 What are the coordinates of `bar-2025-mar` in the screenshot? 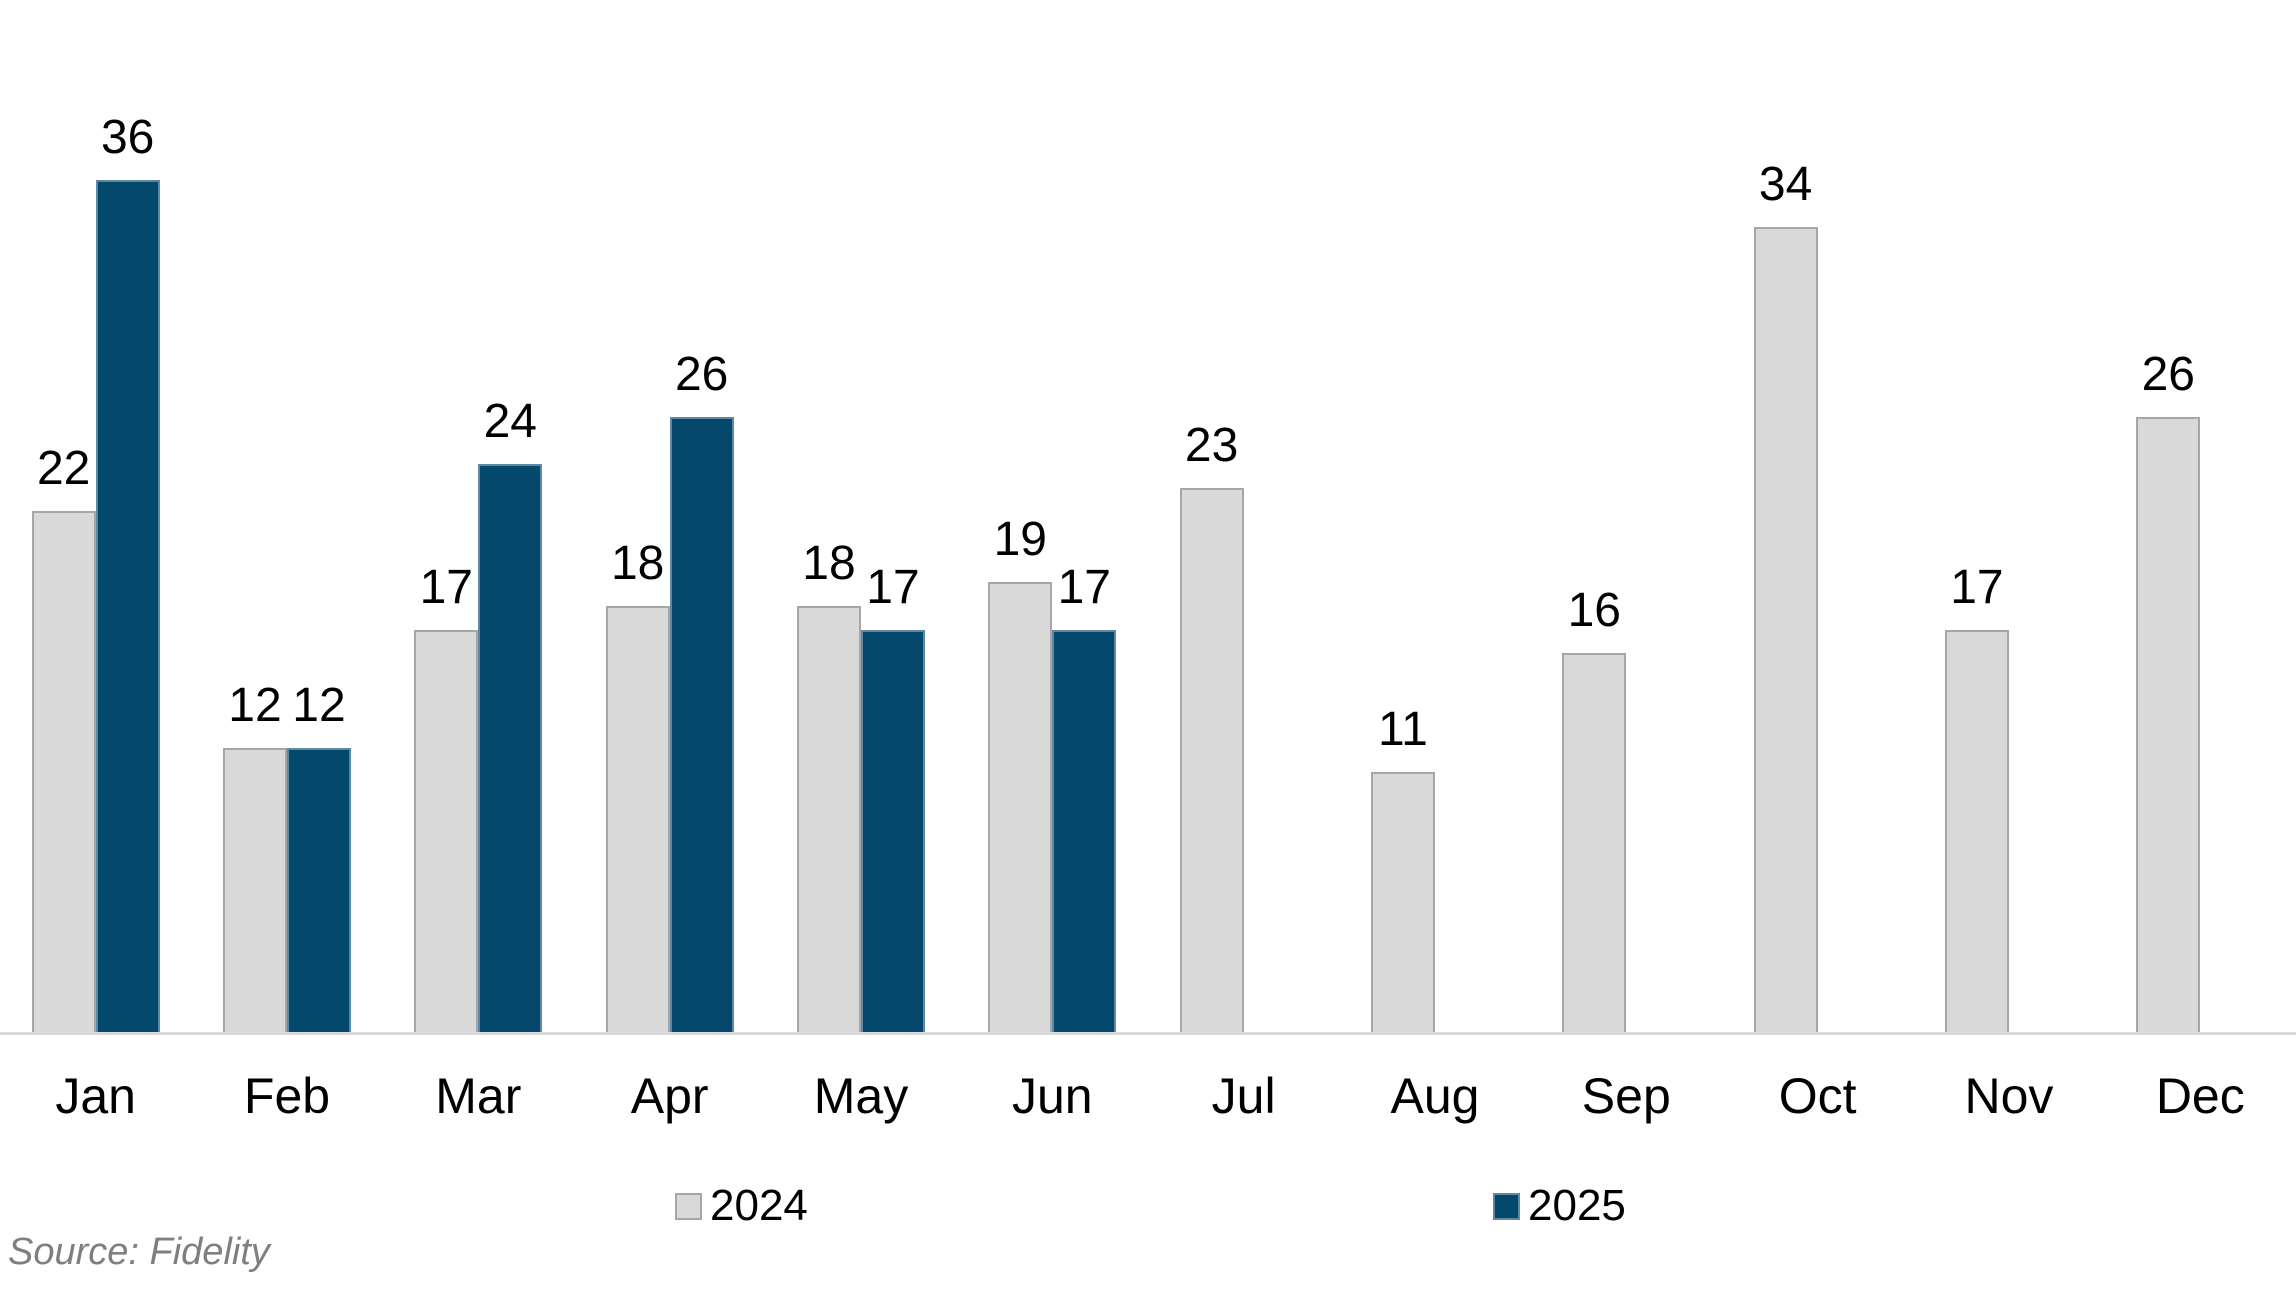 It's located at (510, 748).